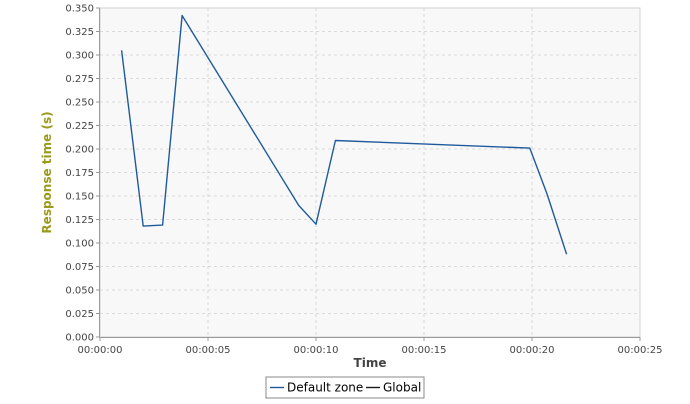  What do you see at coordinates (100, 350) in the screenshot?
I see `x-tick-label: 00:00:00` at bounding box center [100, 350].